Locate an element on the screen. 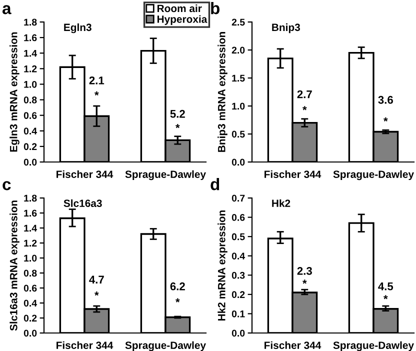 The width and height of the screenshot is (416, 351). chart-title: b is located at coordinates (215, 8).